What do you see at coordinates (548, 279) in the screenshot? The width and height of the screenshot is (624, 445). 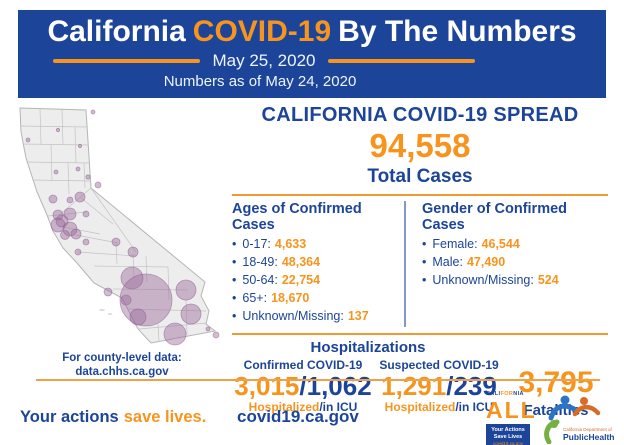 I see `gender-value: 524` at bounding box center [548, 279].